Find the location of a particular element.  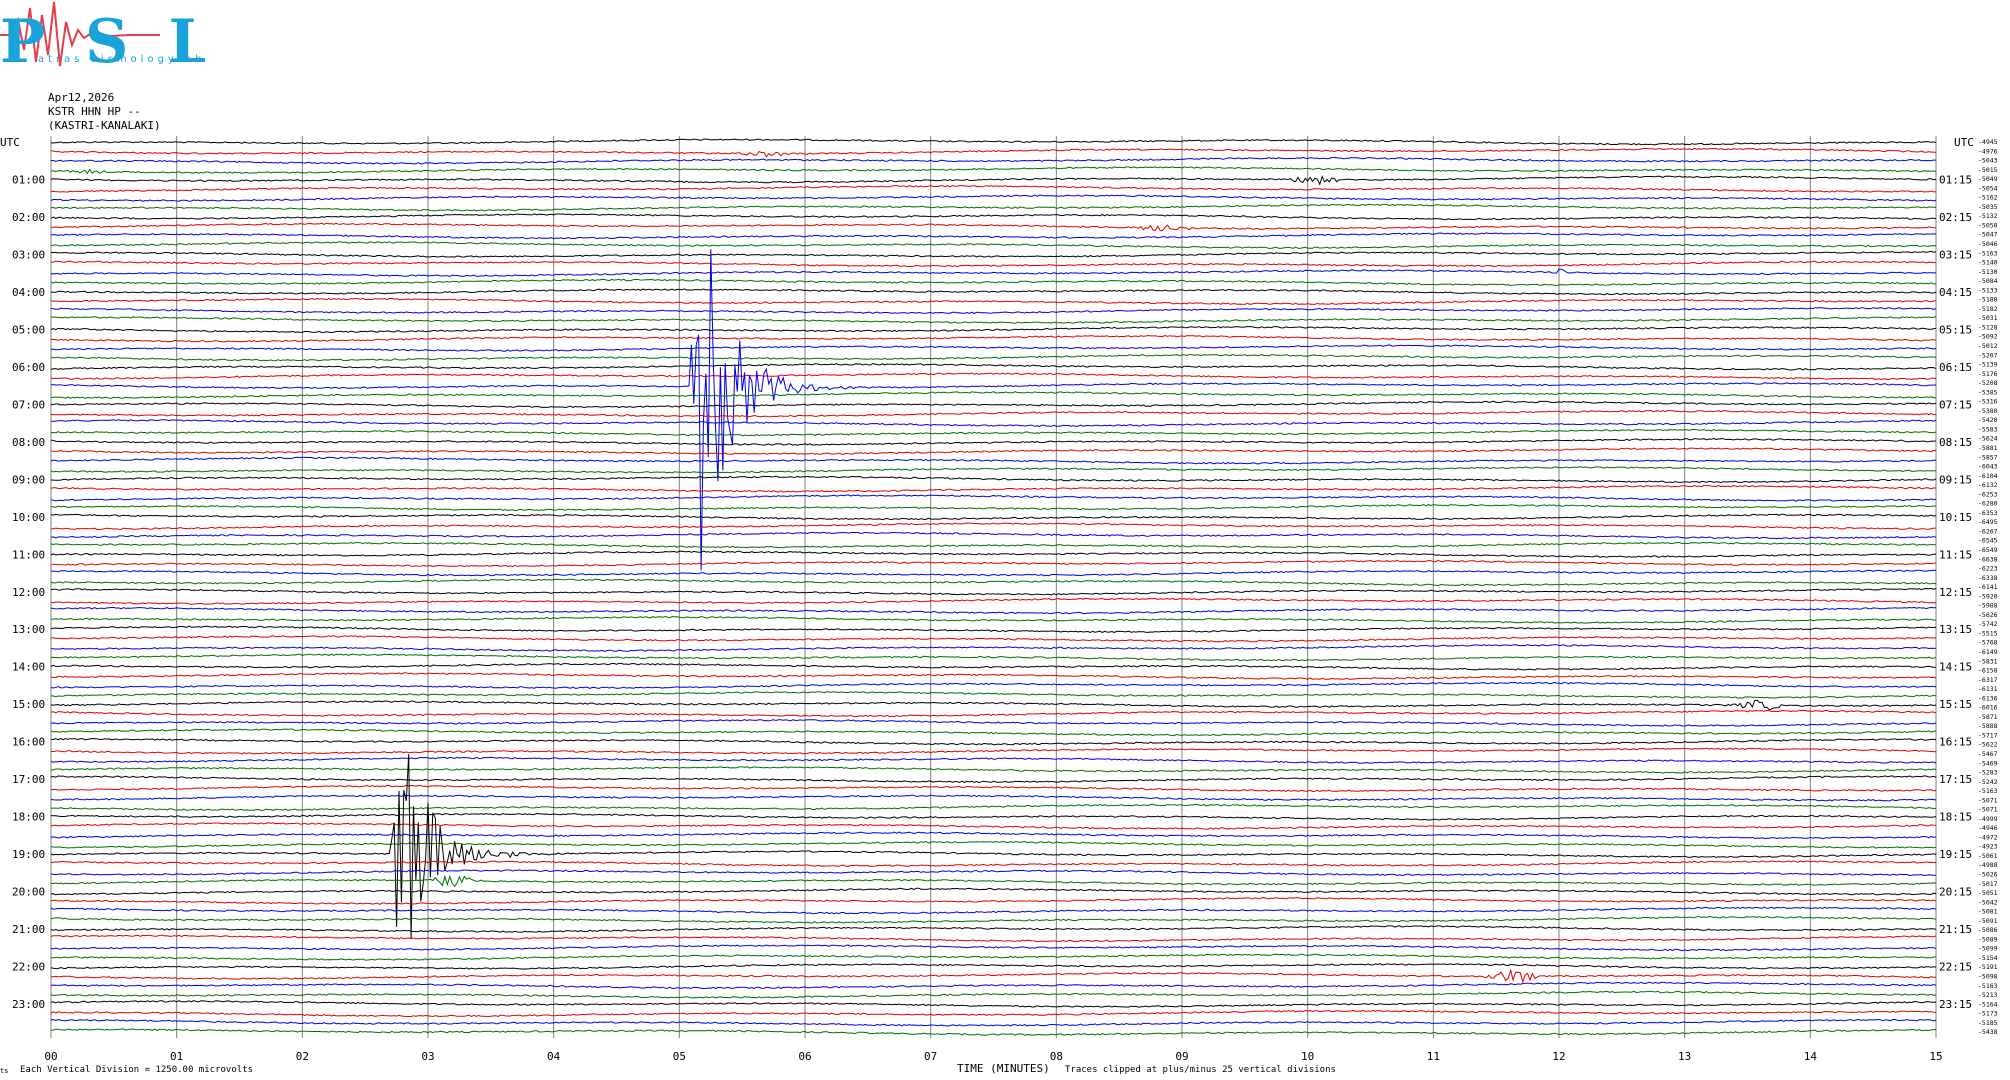

right-time-label: 01:15 is located at coordinates (1955, 179).